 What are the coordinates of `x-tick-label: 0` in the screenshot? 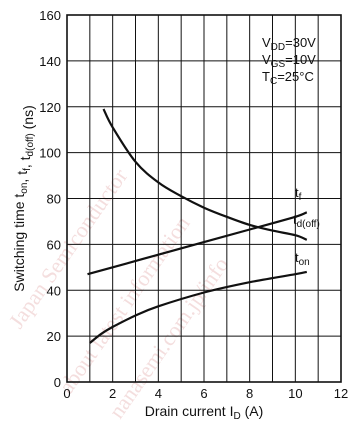 It's located at (66, 393).